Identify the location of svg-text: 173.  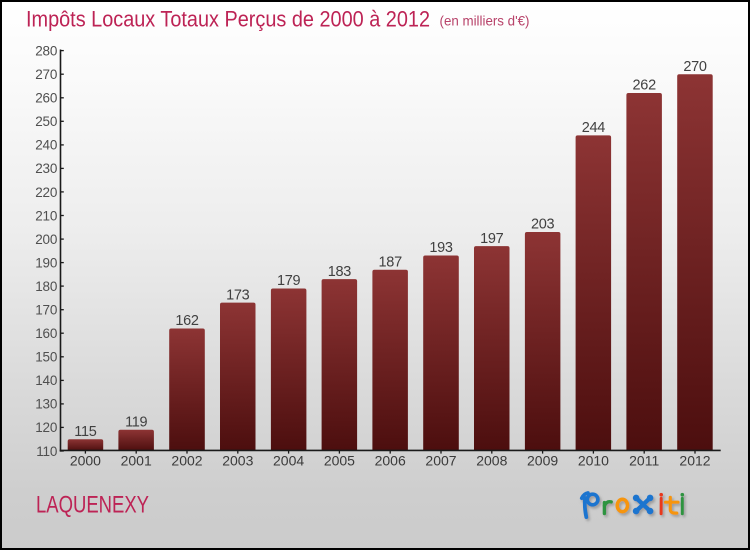
(238, 295).